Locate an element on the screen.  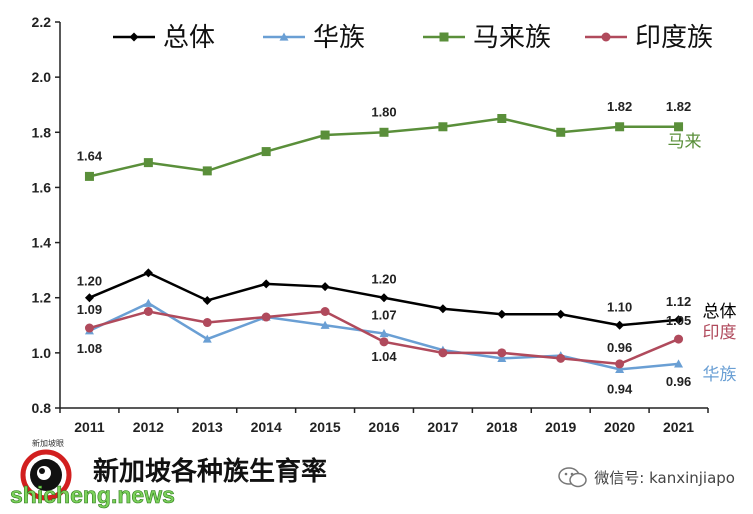
data-label: 1.08 is located at coordinates (89, 348).